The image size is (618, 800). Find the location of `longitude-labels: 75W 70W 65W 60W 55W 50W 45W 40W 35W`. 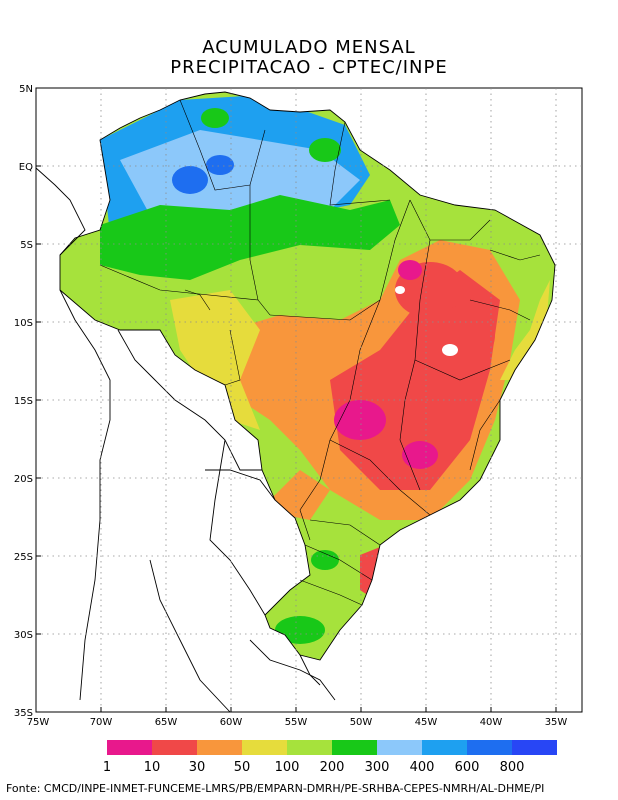

longitude-labels: 75W 70W 65W 60W 55W 50W 45W 40W 35W is located at coordinates (297, 722).